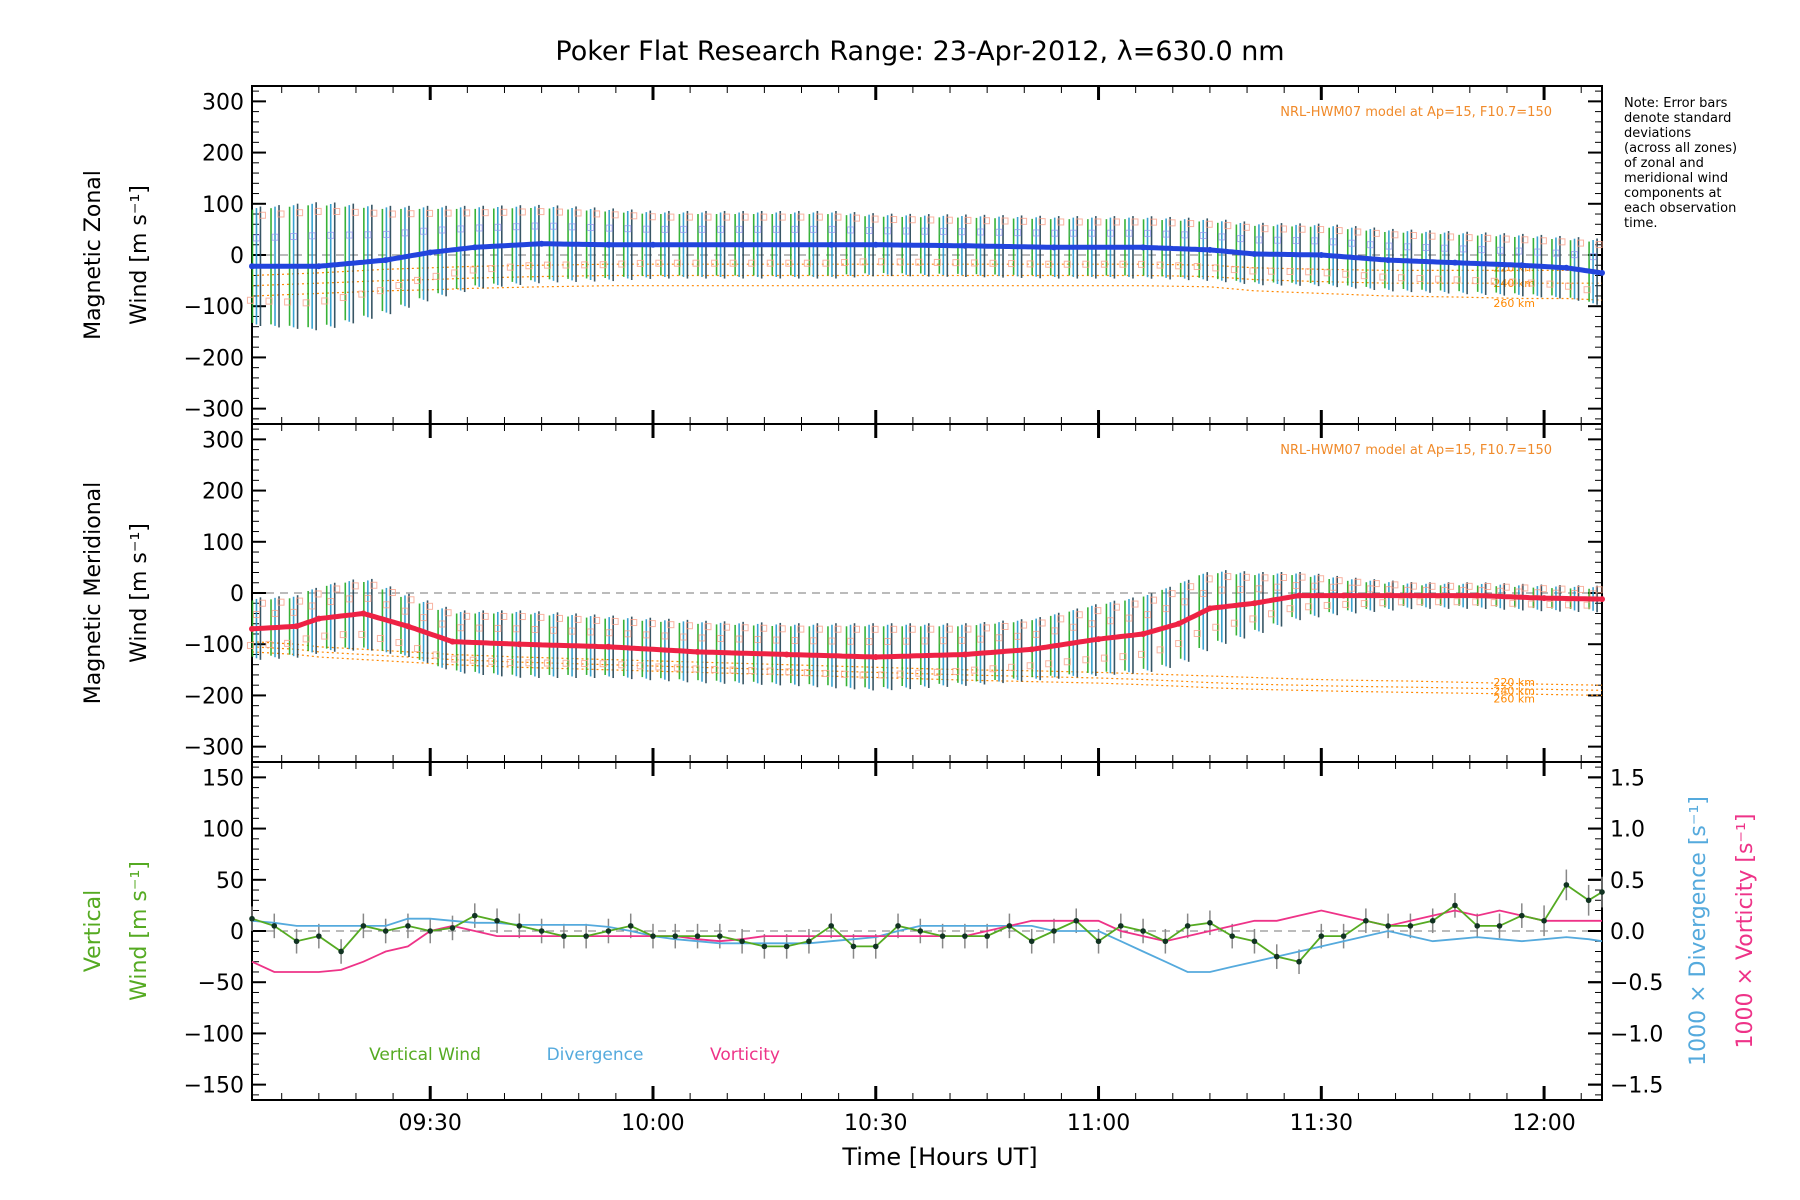 This screenshot has width=1800, height=1200. What do you see at coordinates (1698, 931) in the screenshot?
I see `divergence-axis-label: 1000 × Divergence [s⁻¹]` at bounding box center [1698, 931].